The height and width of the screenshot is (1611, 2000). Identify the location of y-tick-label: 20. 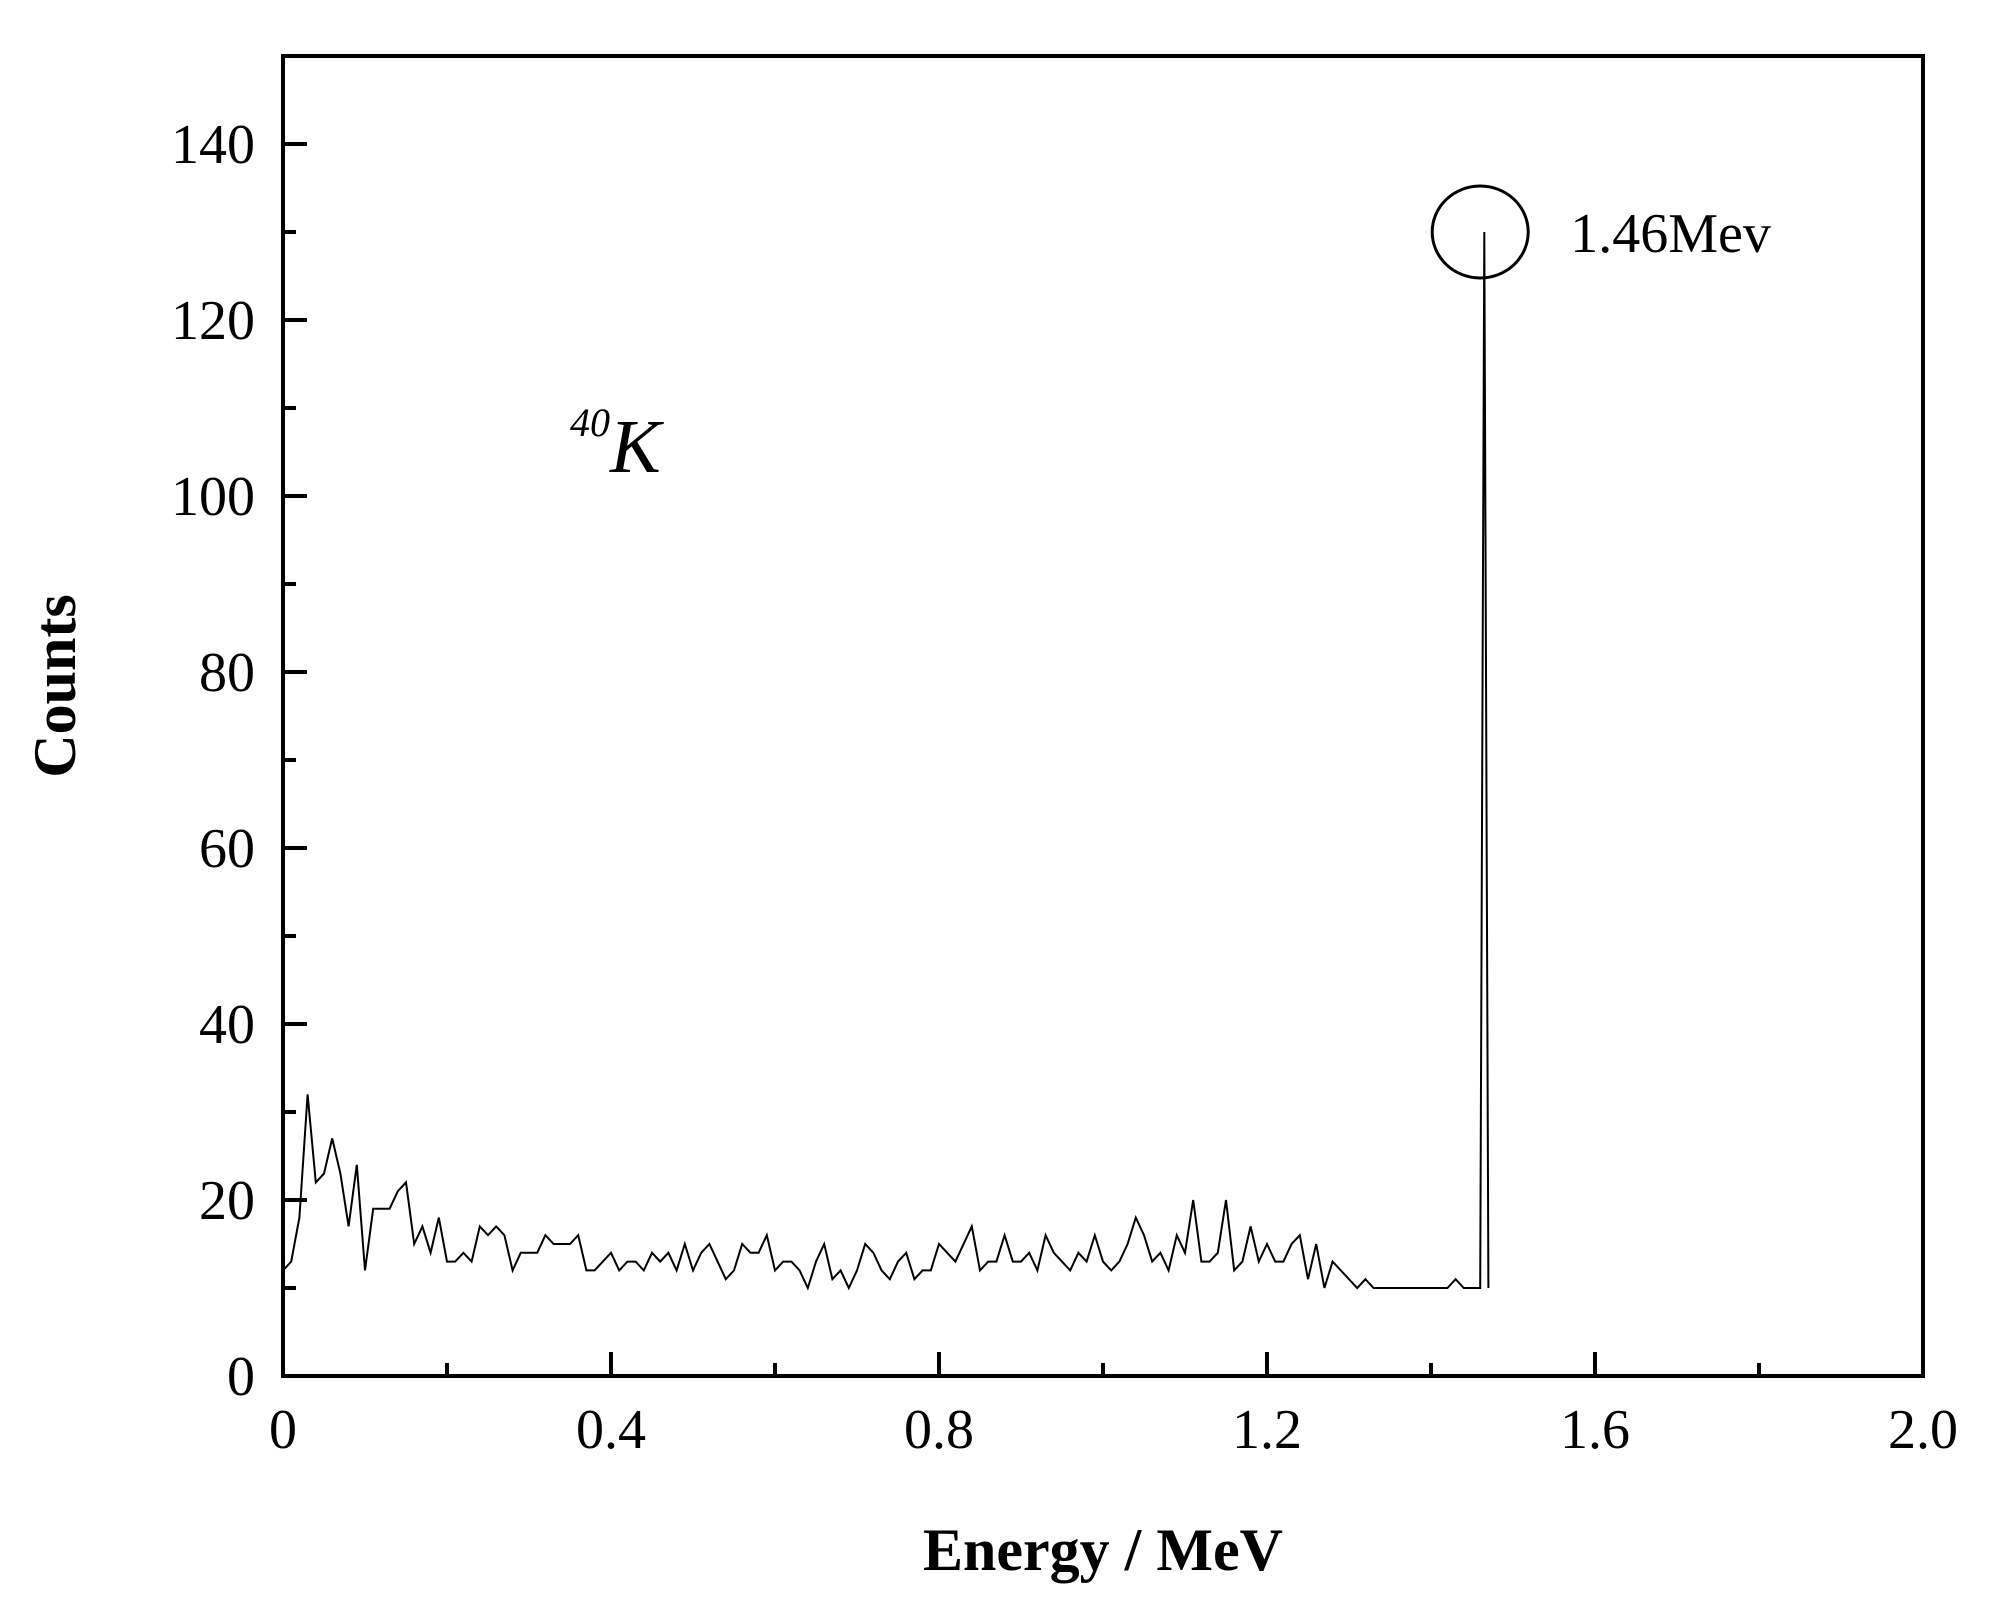
(227, 1201).